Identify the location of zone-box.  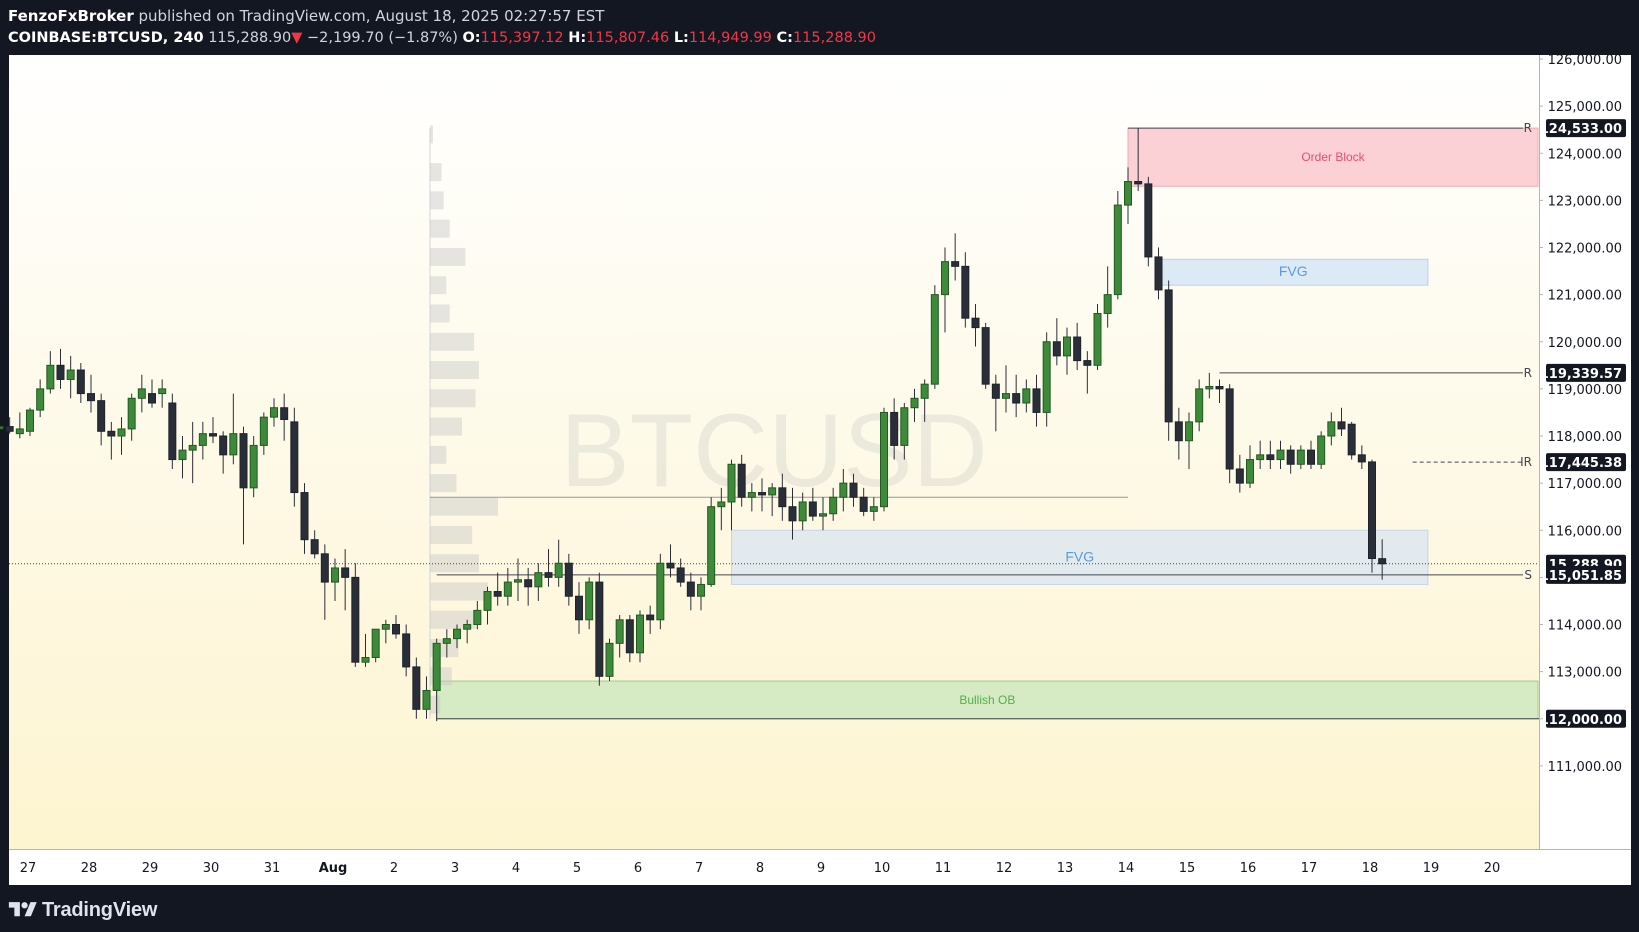
(1293, 272).